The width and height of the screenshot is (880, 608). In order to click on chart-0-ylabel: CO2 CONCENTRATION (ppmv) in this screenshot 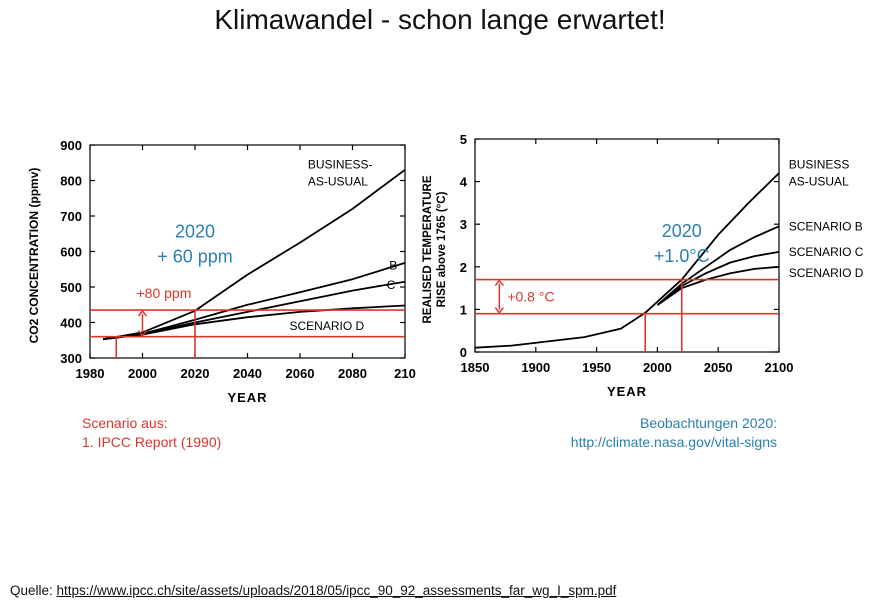, I will do `click(34, 256)`.